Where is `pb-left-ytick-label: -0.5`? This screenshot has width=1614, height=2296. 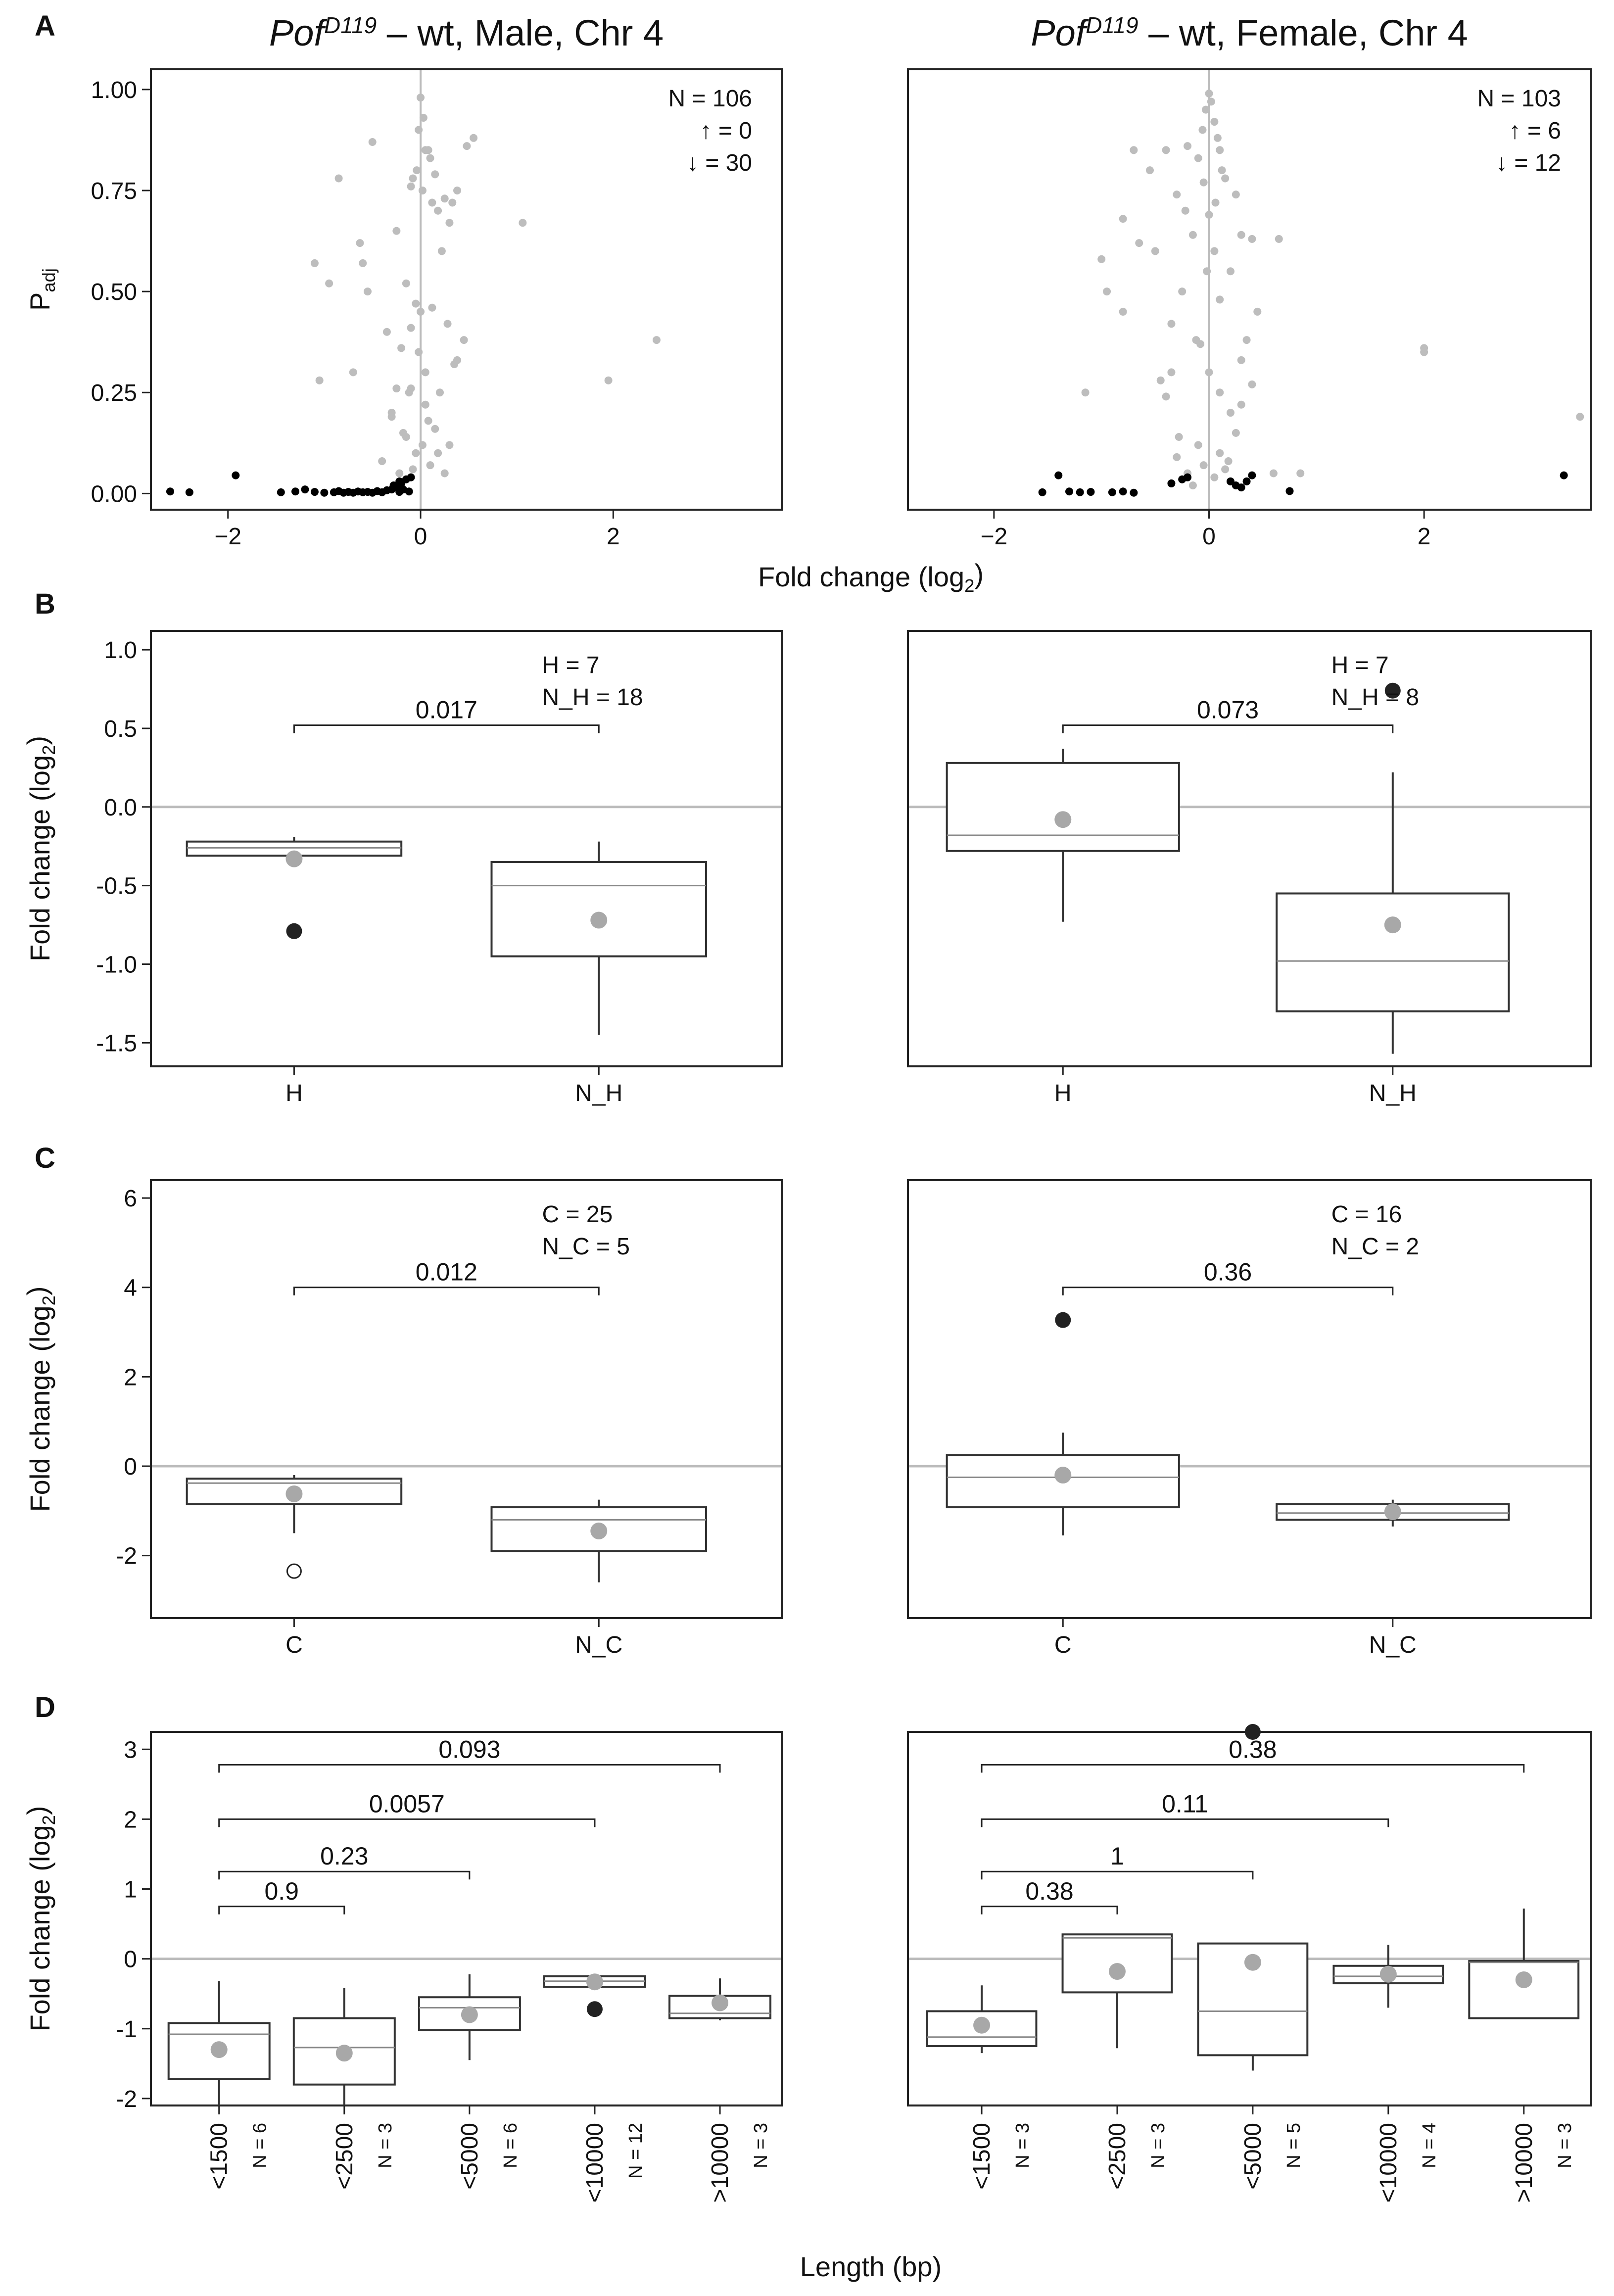 pb-left-ytick-label: -0.5 is located at coordinates (117, 886).